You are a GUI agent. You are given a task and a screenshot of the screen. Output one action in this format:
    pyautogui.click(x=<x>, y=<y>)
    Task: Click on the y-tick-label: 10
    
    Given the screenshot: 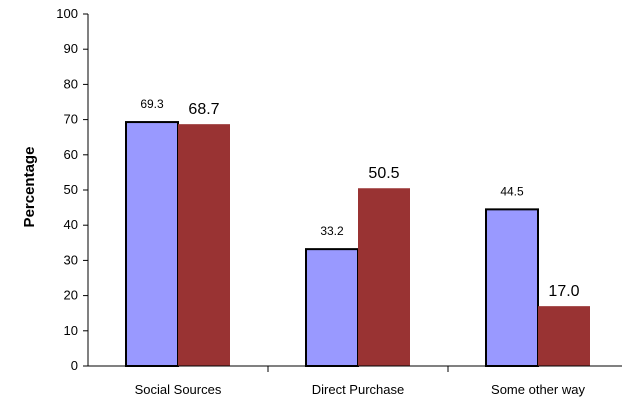 What is the action you would take?
    pyautogui.click(x=71, y=330)
    